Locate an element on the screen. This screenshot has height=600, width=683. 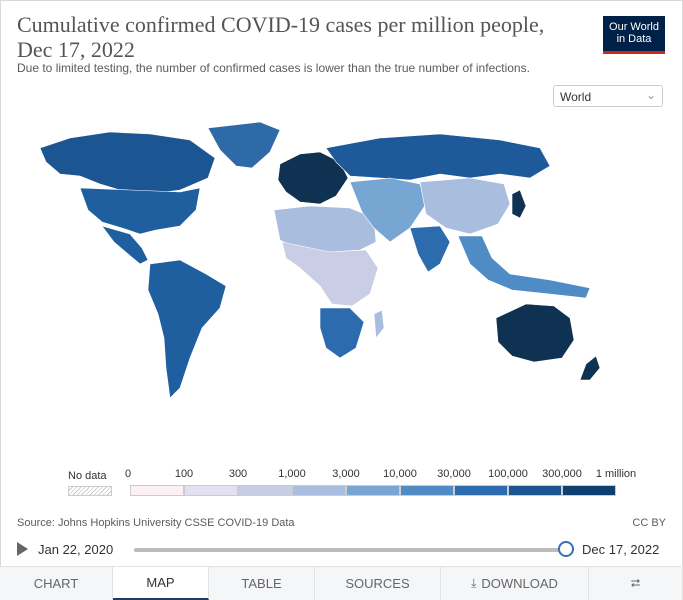
map-region-europe is located at coordinates (313, 178).